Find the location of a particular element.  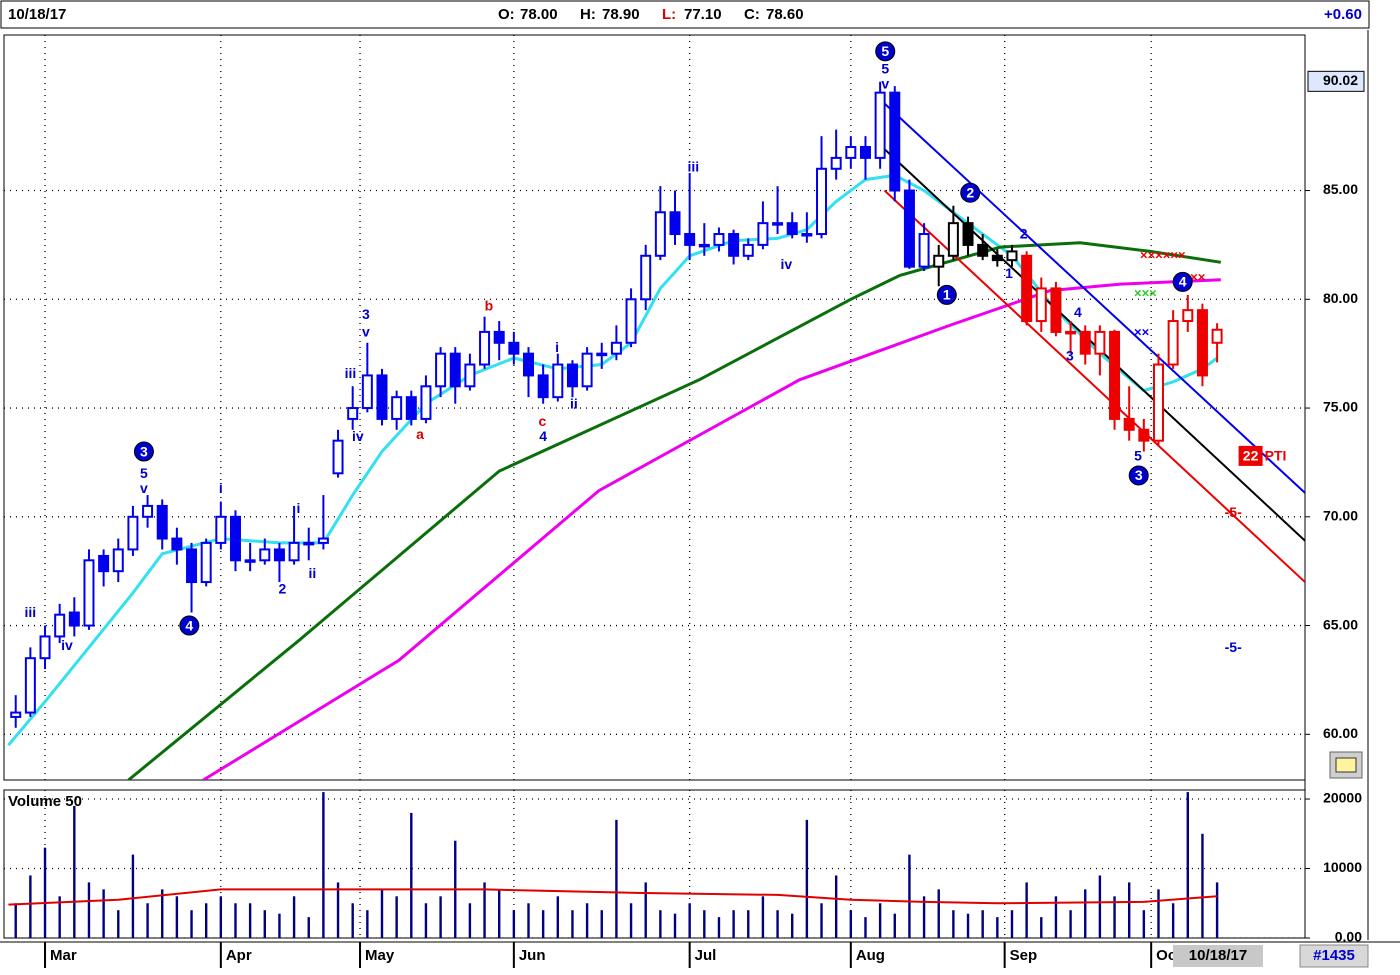

y-tick-label: 0.00 is located at coordinates (1348, 937).